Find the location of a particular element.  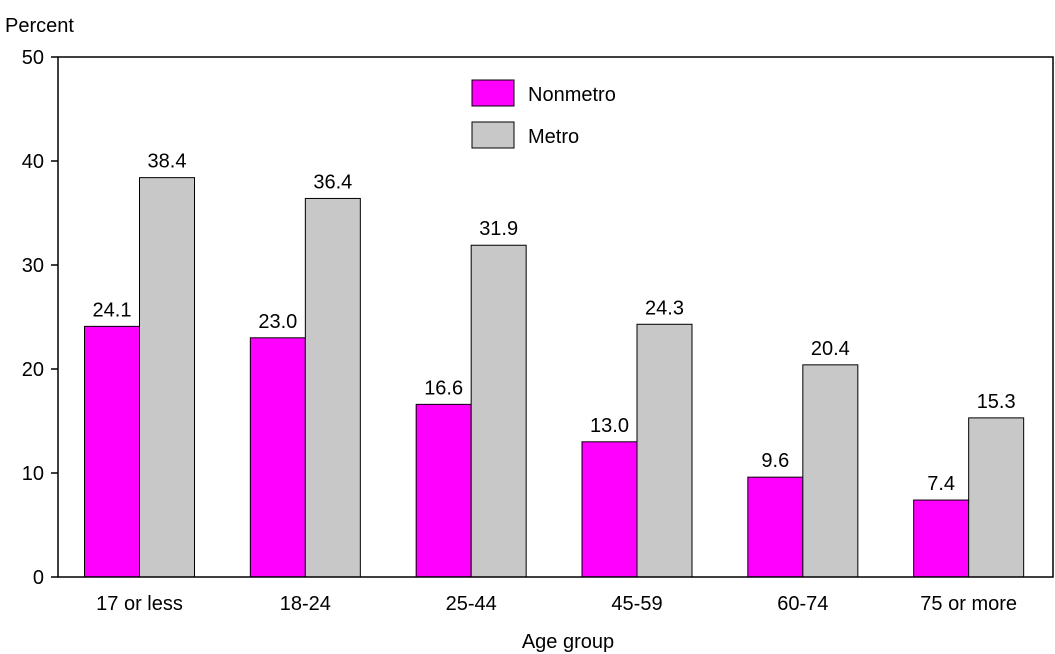

data-label-metro-1: 36.4 is located at coordinates (332, 182).